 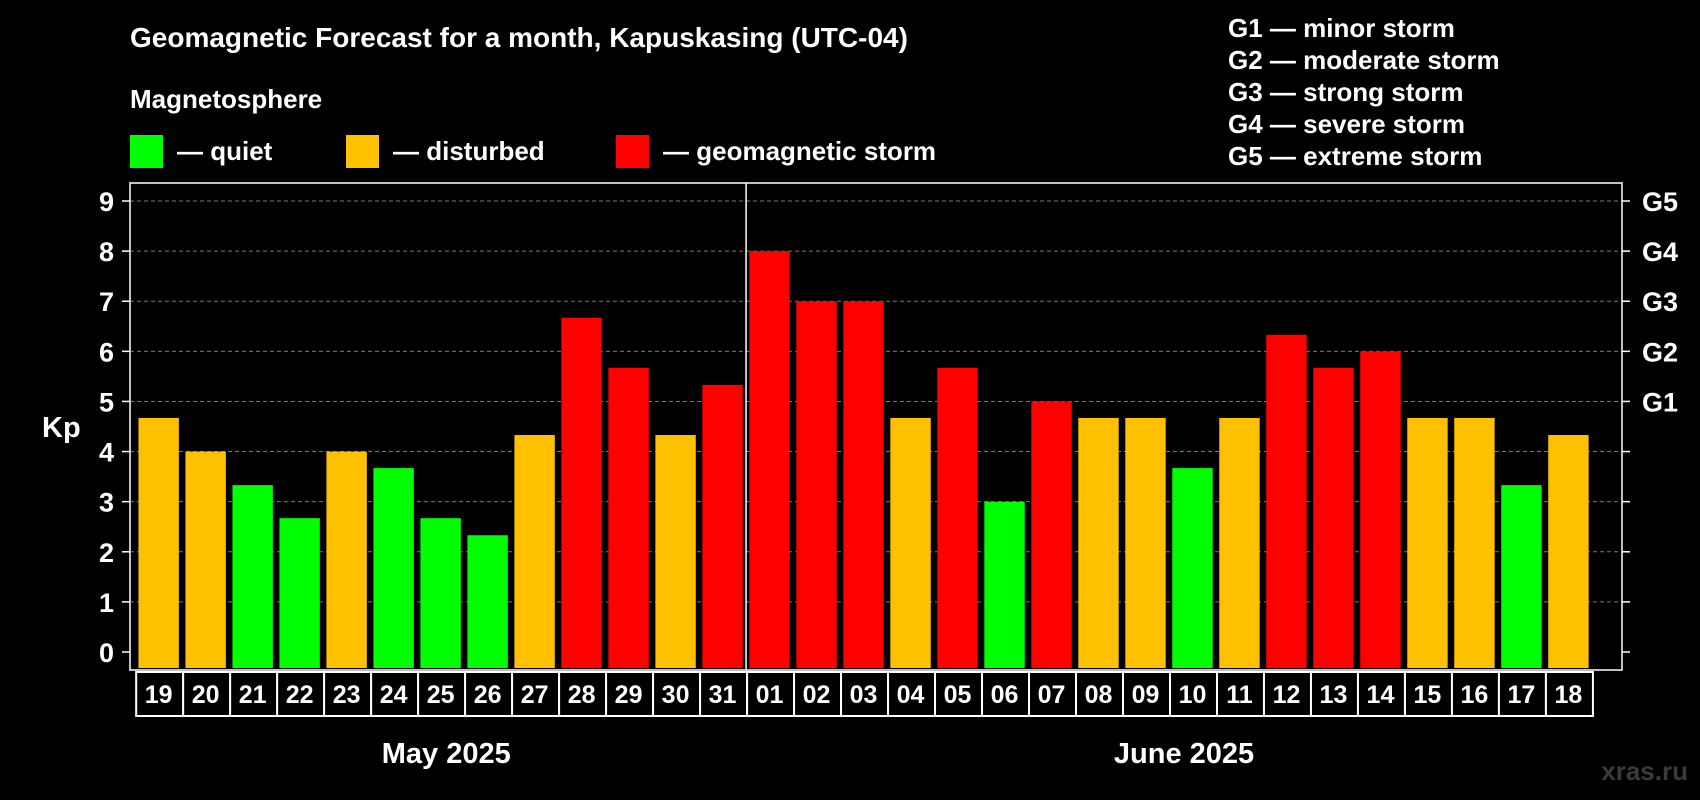 What do you see at coordinates (800, 150) in the screenshot?
I see `legend-label-storm: — geomagnetic storm` at bounding box center [800, 150].